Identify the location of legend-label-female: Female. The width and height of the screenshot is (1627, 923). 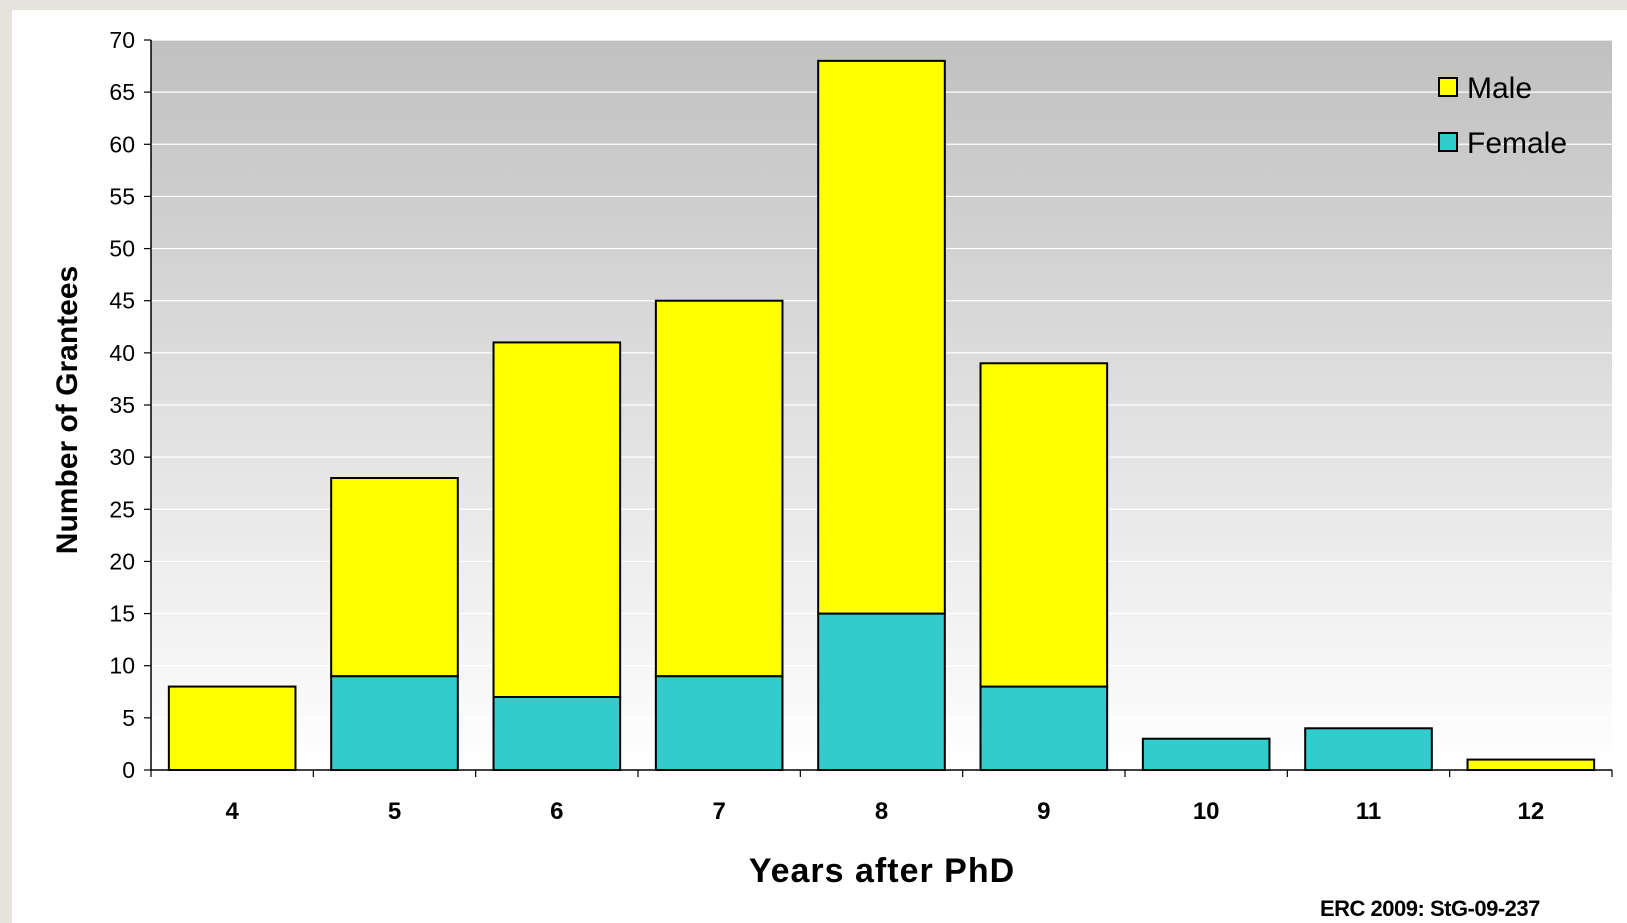
(1517, 143).